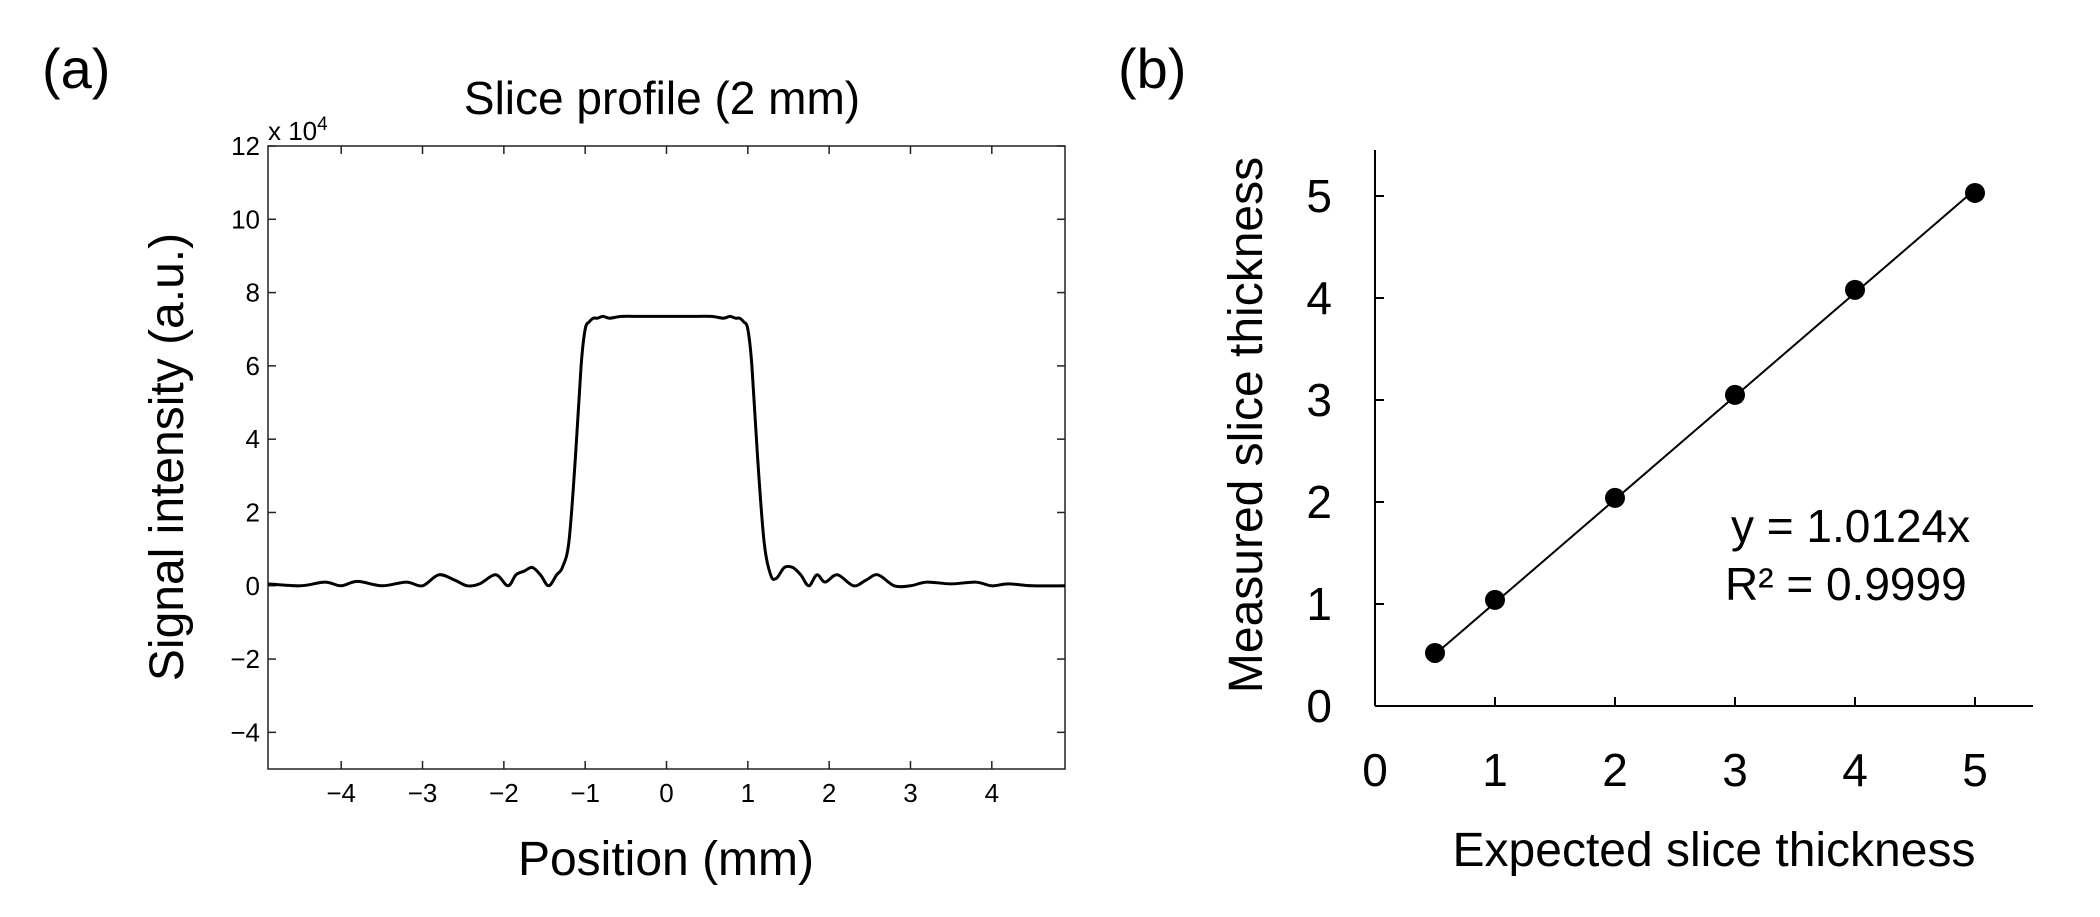 The image size is (2100, 917). Describe the element at coordinates (1246, 425) in the screenshot. I see `chart-b-ylabel: Measured slice thickness` at that location.